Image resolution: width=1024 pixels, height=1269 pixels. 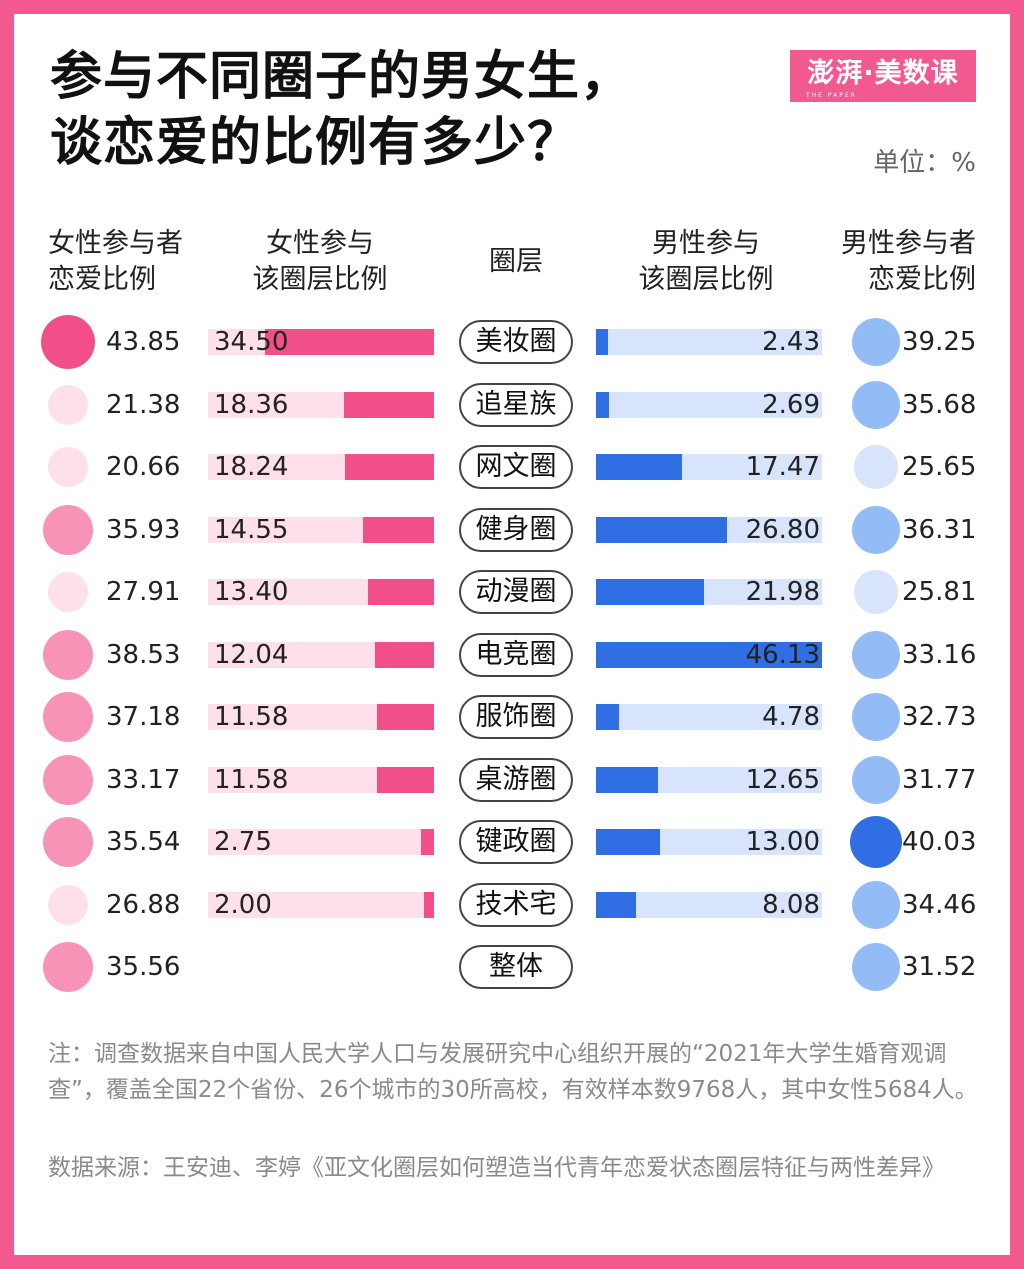 I want to click on male-love-value: 39.25, so click(x=939, y=342).